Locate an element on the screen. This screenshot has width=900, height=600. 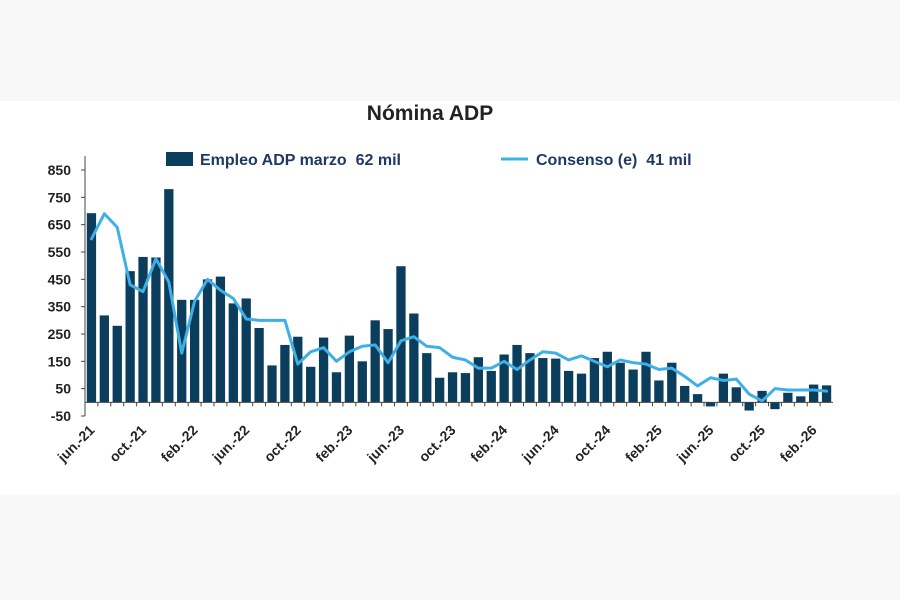
bar-jul.-24 is located at coordinates (568, 386).